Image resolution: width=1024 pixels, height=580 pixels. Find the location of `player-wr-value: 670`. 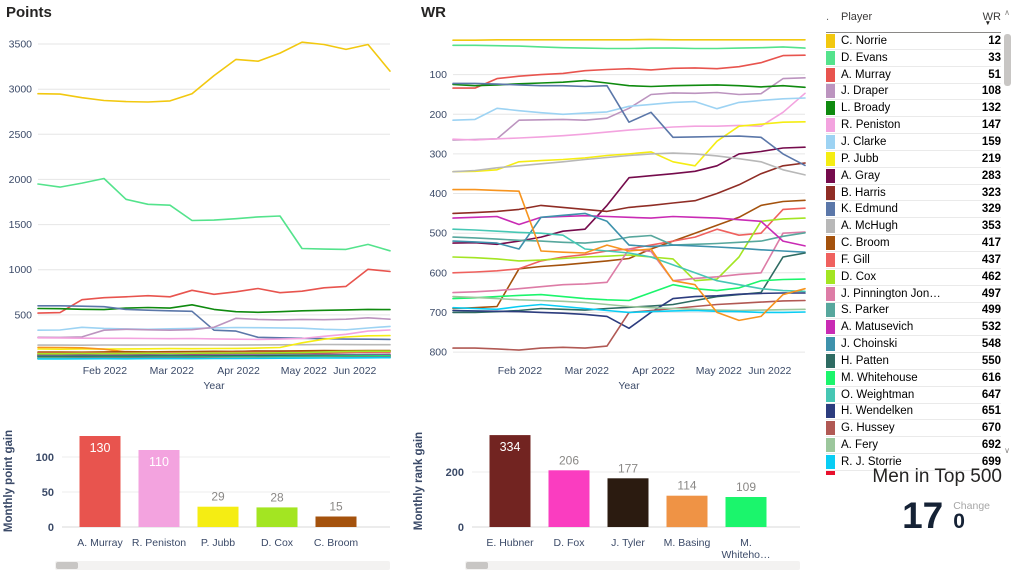

player-wr-value: 670 is located at coordinates (991, 428).